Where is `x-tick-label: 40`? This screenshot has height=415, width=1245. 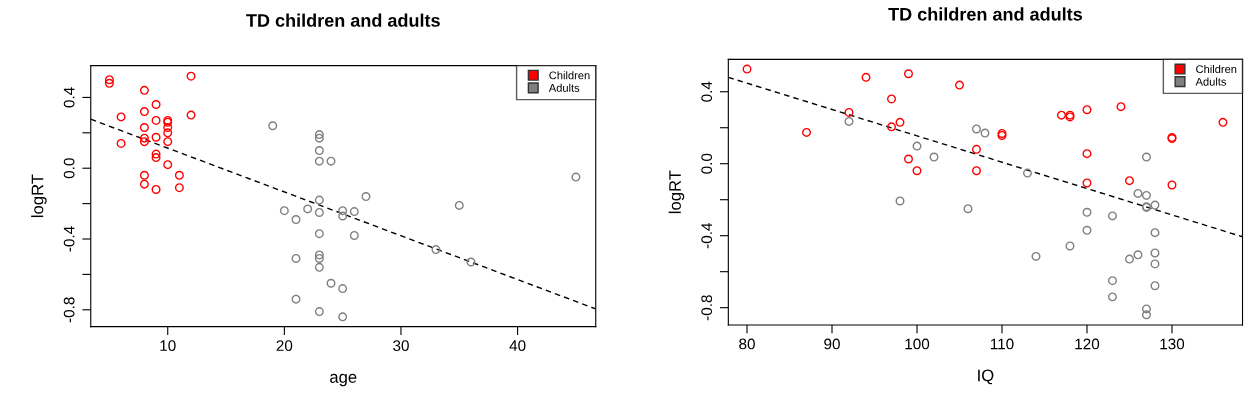 x-tick-label: 40 is located at coordinates (517, 346).